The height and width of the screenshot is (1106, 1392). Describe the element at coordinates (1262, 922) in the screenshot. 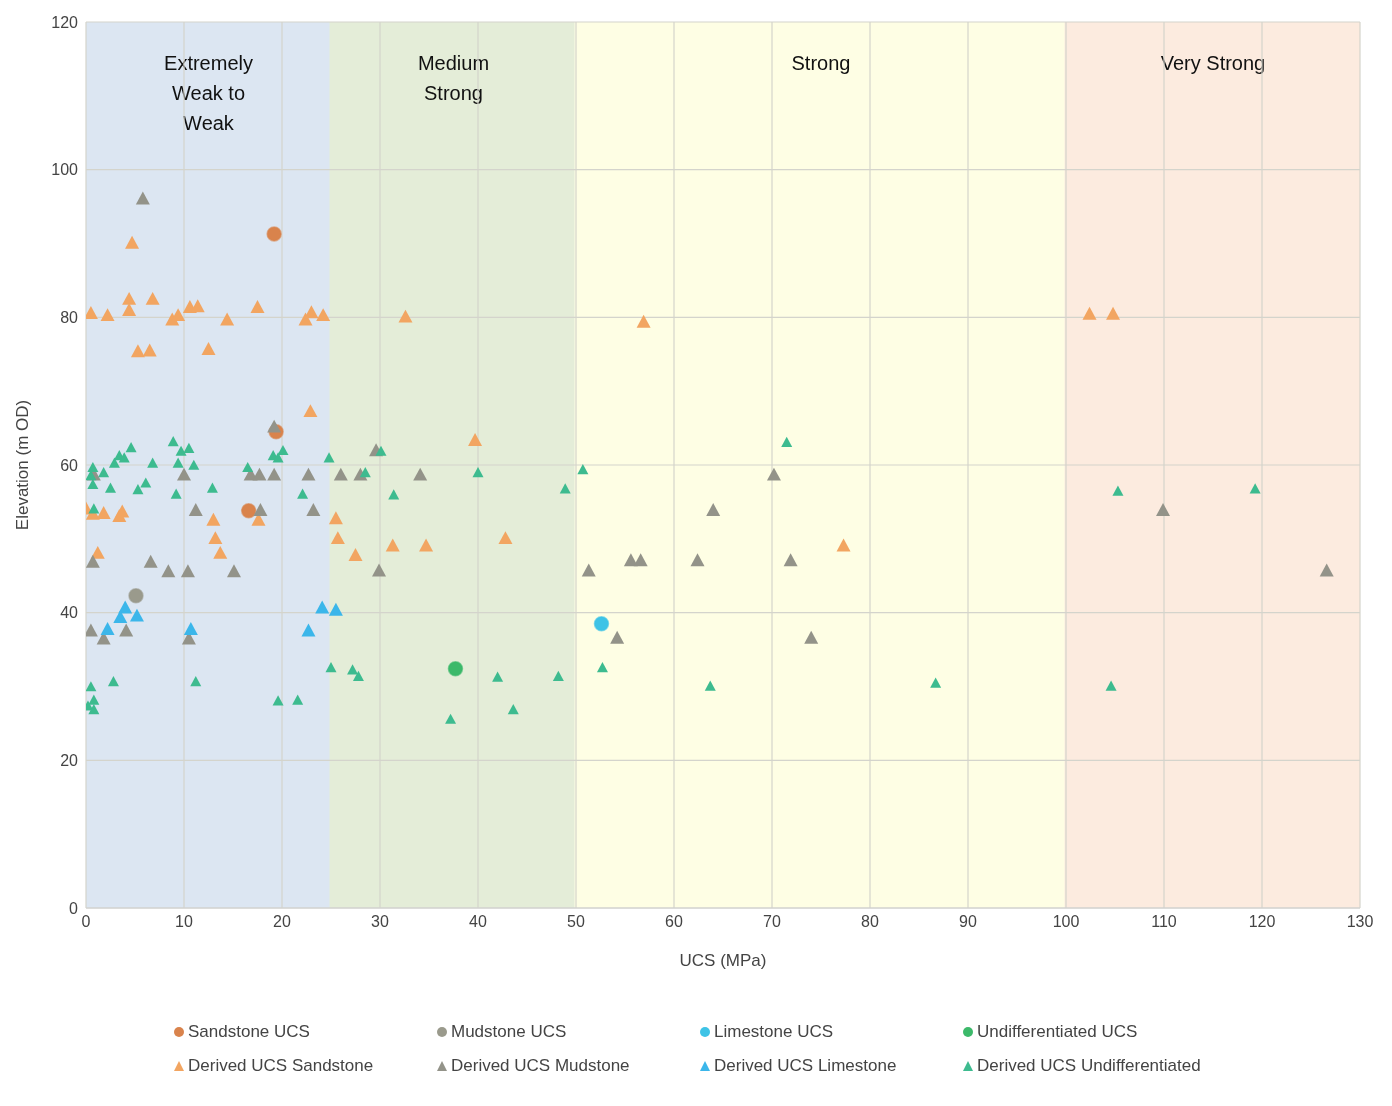

I see `x-tick-label: 120` at that location.